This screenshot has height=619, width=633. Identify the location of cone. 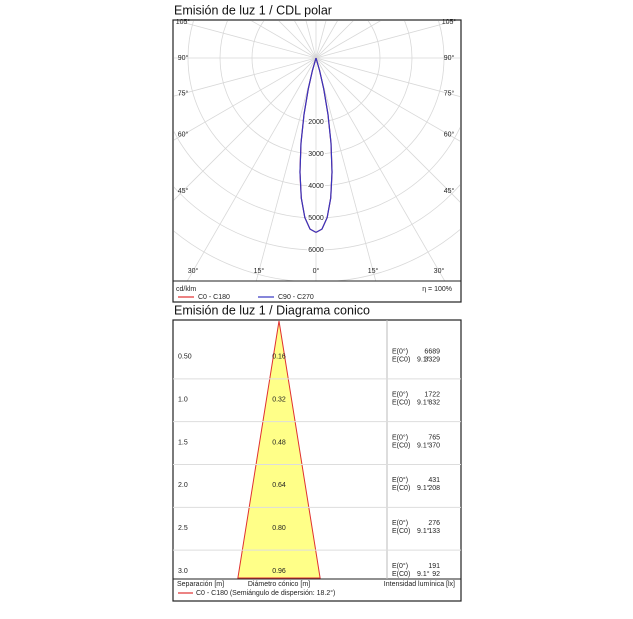
(279, 449).